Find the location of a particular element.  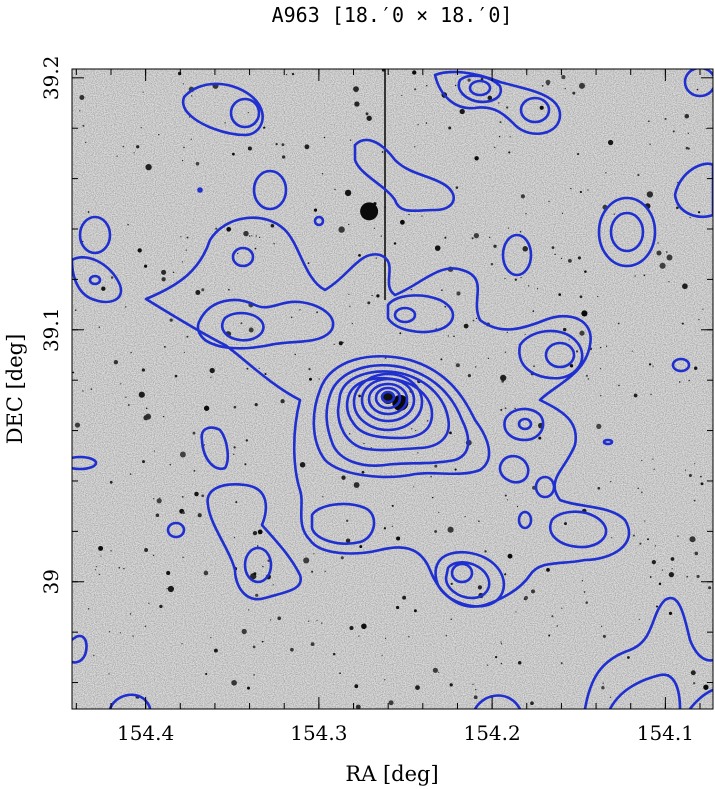

contour-e1-inner is located at coordinates (525, 424).